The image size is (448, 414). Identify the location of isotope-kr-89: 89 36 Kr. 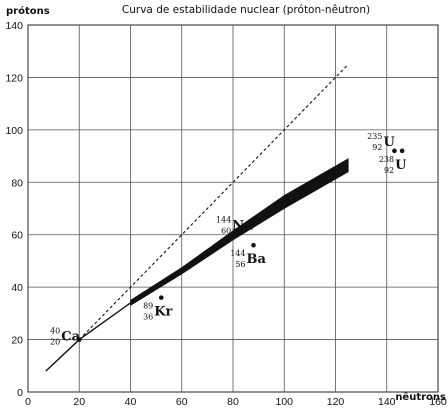
(158, 308).